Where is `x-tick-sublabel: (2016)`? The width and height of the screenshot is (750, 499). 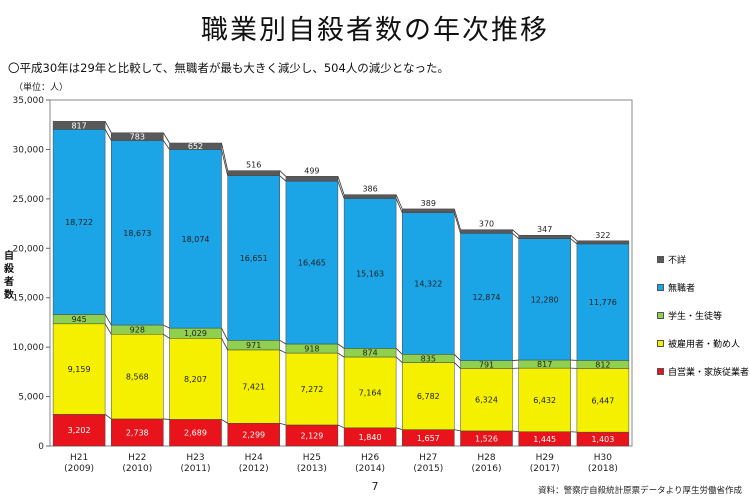
x-tick-sublabel: (2016) is located at coordinates (487, 469).